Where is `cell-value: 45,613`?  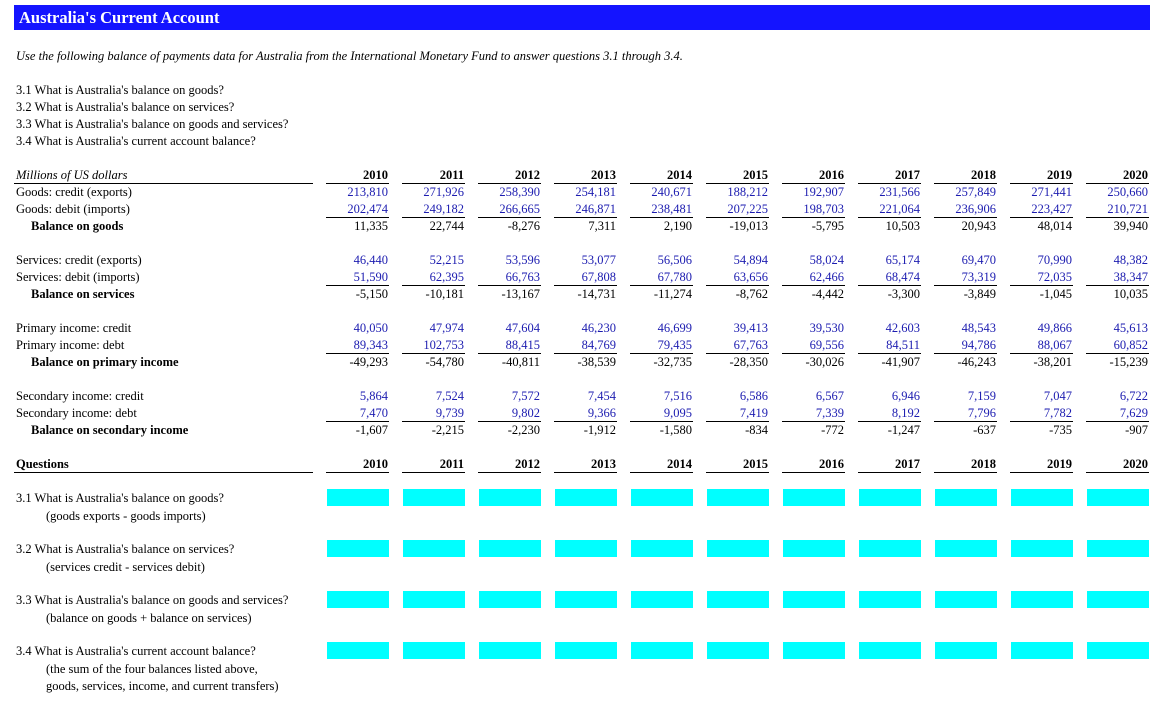
cell-value: 45,613 is located at coordinates (1130, 328).